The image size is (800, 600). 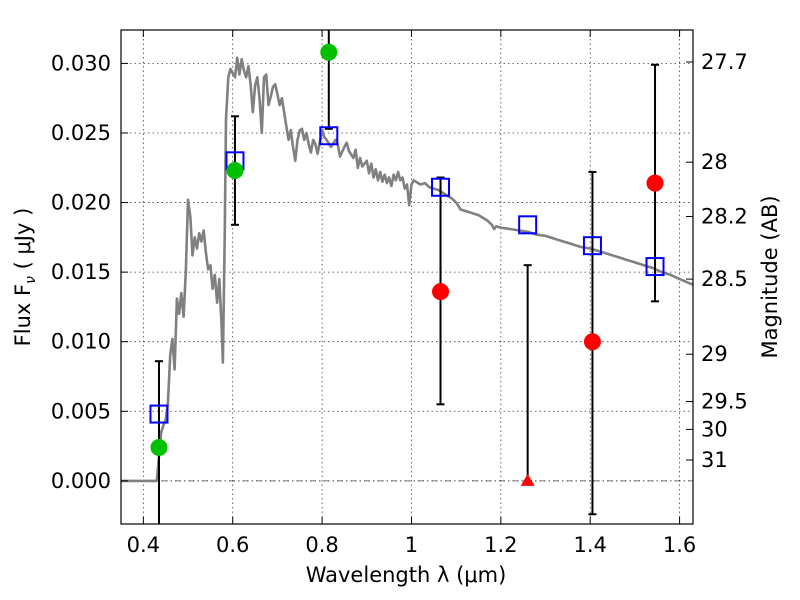 I want to click on right-tick-label: 30, so click(x=714, y=429).